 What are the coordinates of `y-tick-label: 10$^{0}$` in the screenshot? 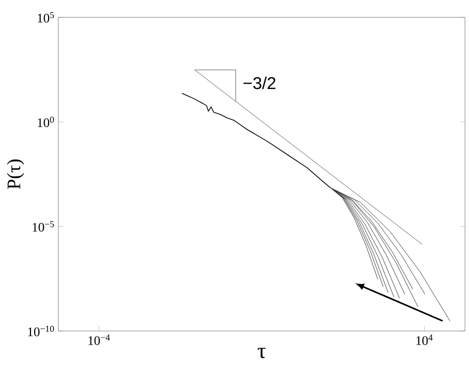 It's located at (46, 122).